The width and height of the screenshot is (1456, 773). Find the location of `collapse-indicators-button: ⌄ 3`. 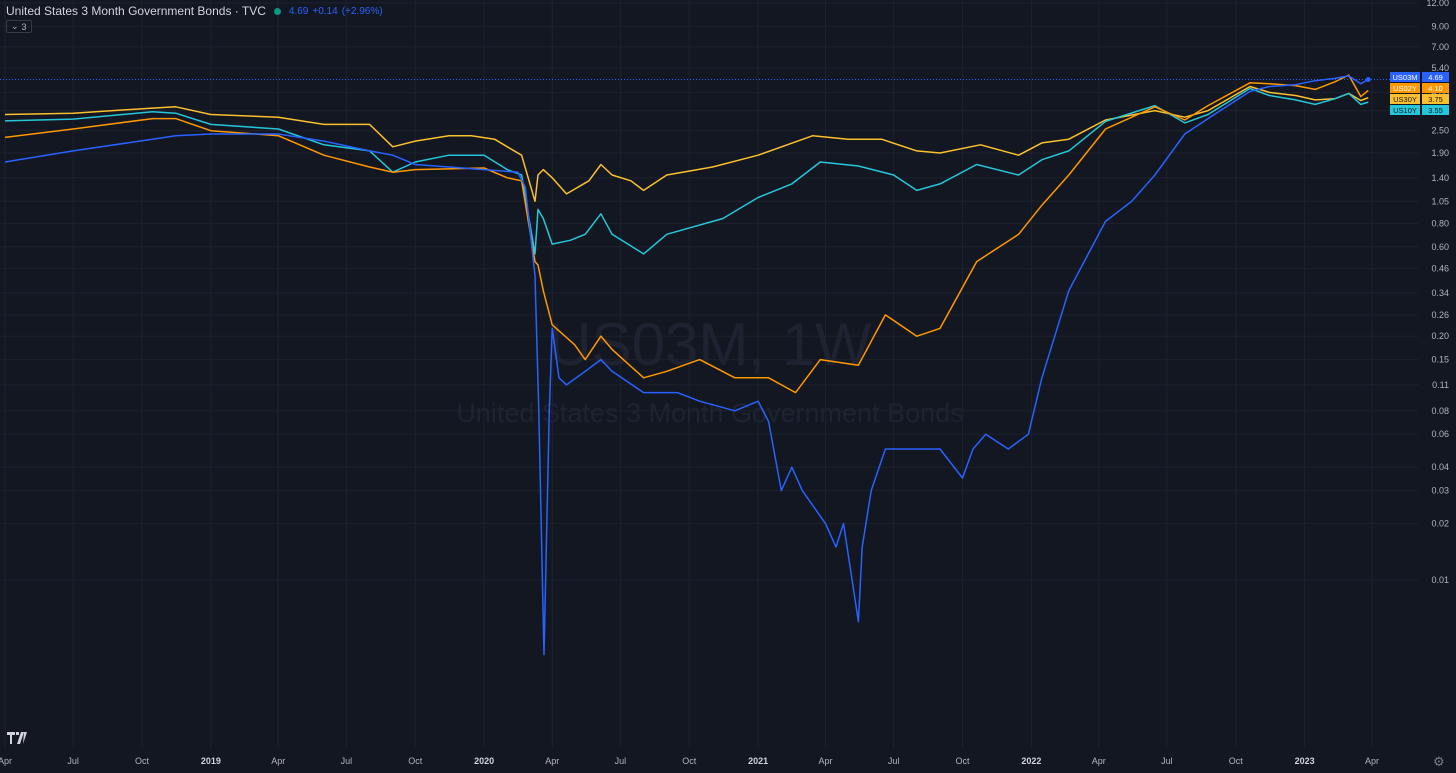

collapse-indicators-button: ⌄ 3 is located at coordinates (19, 26).